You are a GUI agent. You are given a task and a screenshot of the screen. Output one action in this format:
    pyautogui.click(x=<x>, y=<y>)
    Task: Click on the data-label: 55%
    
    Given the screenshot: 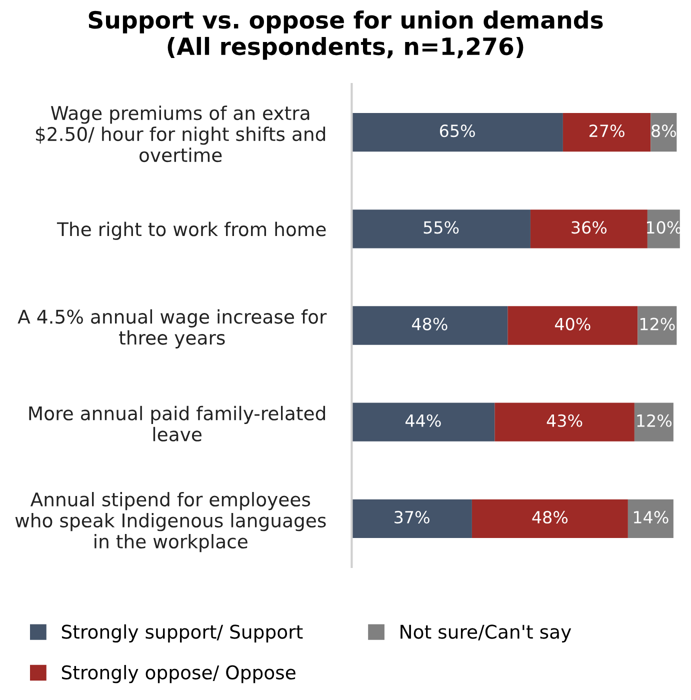 What is the action you would take?
    pyautogui.click(x=441, y=227)
    